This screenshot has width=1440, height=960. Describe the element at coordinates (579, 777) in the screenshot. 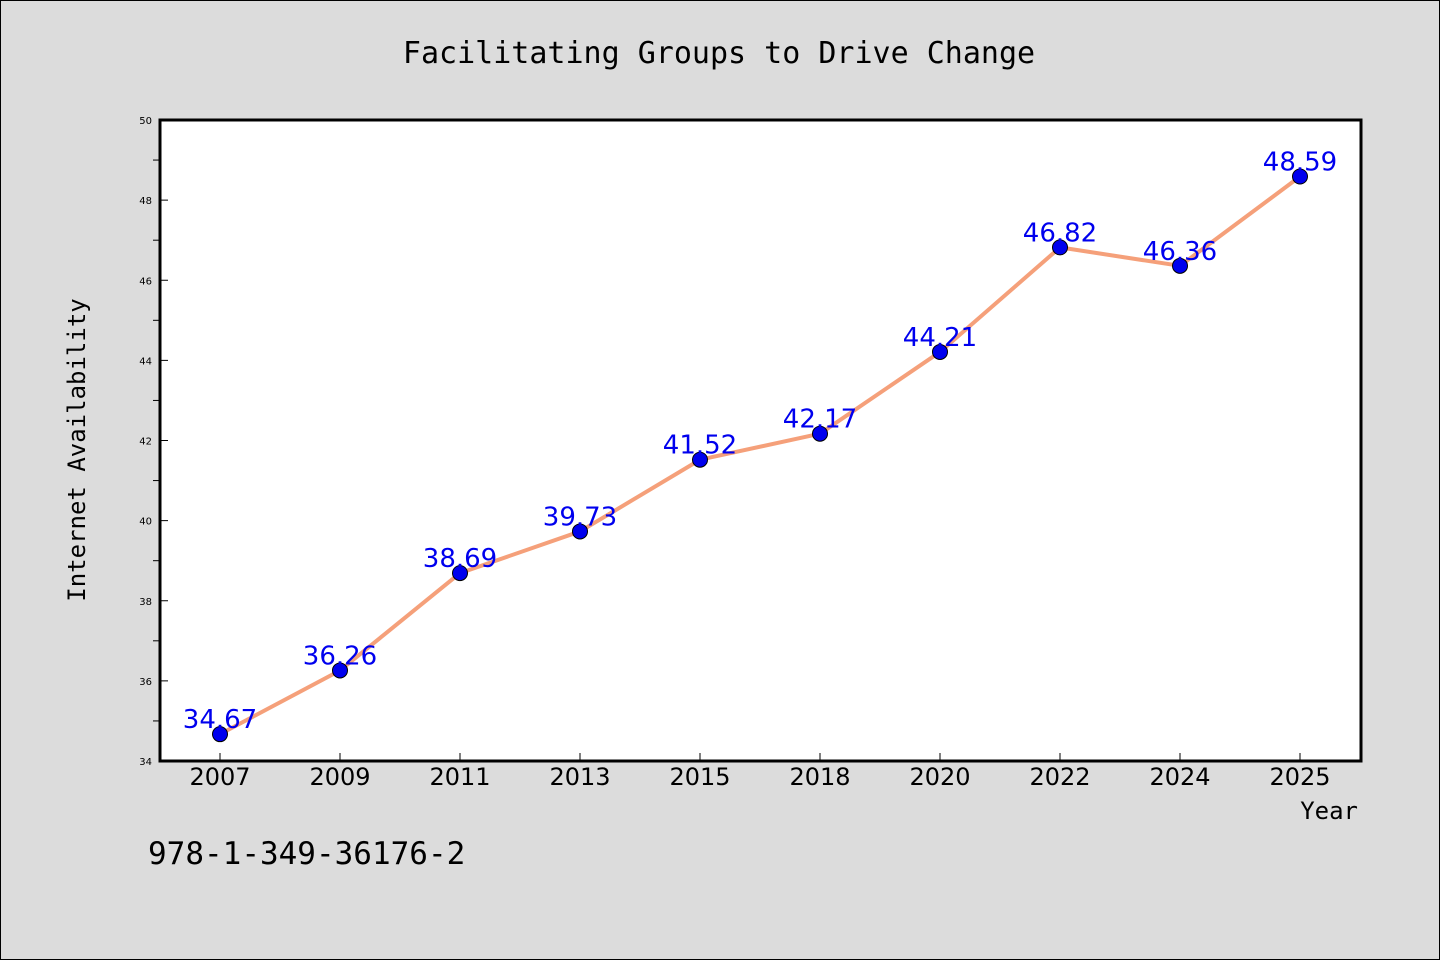

I see `x-tick-label: 2013` at that location.